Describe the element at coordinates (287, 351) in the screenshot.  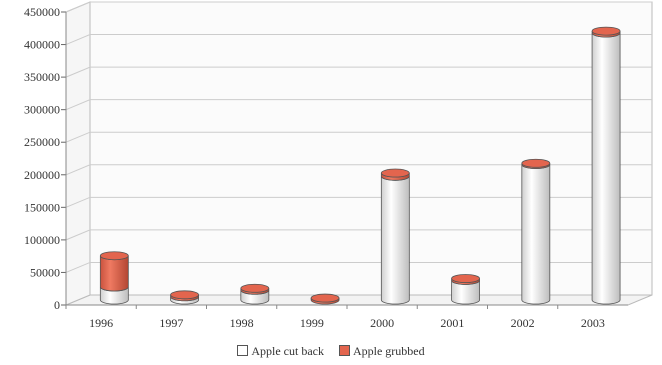
I see `legend-label-cut-back: Apple cut back` at that location.